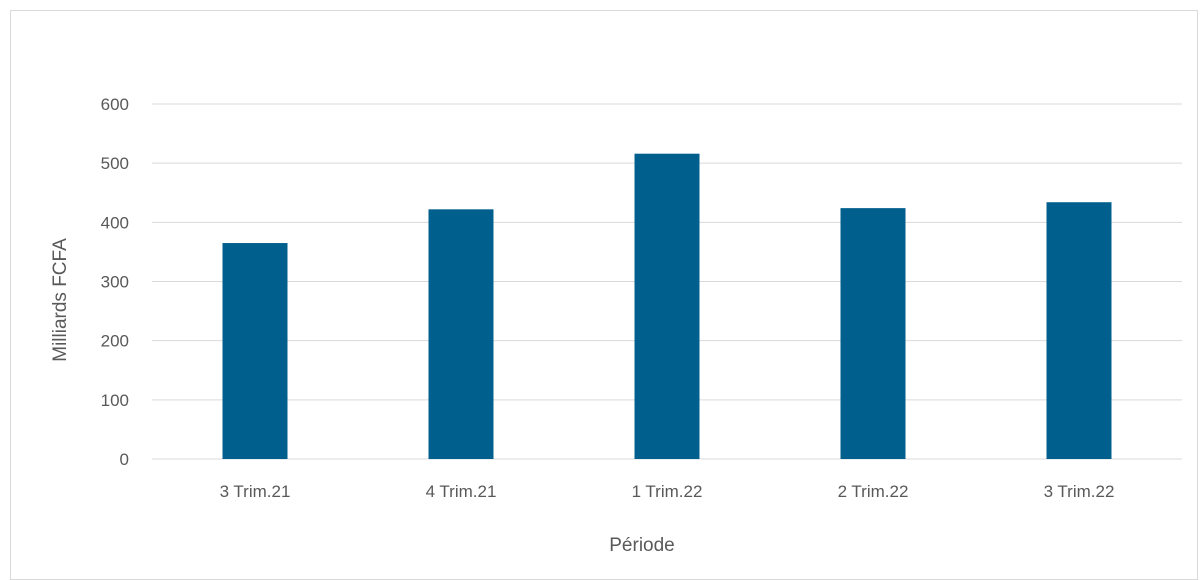 The image size is (1202, 580). What do you see at coordinates (1079, 491) in the screenshot?
I see `x-tick-label: 3 Trim.22` at bounding box center [1079, 491].